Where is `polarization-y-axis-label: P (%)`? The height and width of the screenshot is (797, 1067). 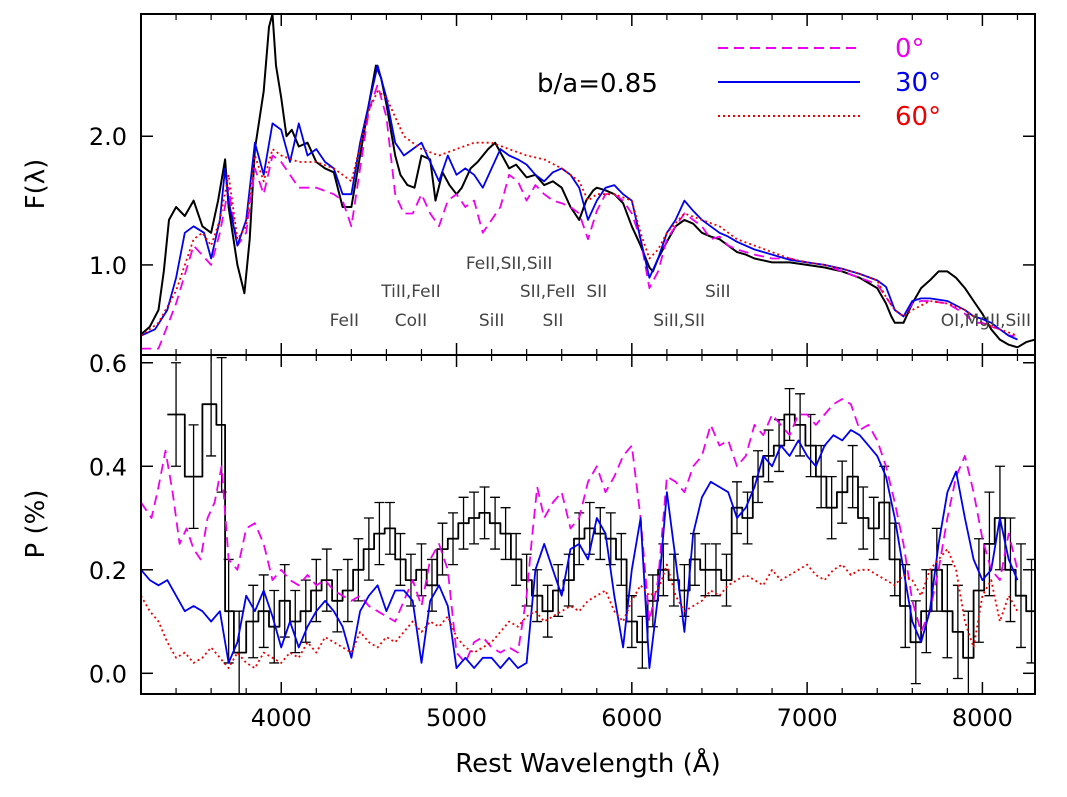 polarization-y-axis-label: P (%) is located at coordinates (36, 524).